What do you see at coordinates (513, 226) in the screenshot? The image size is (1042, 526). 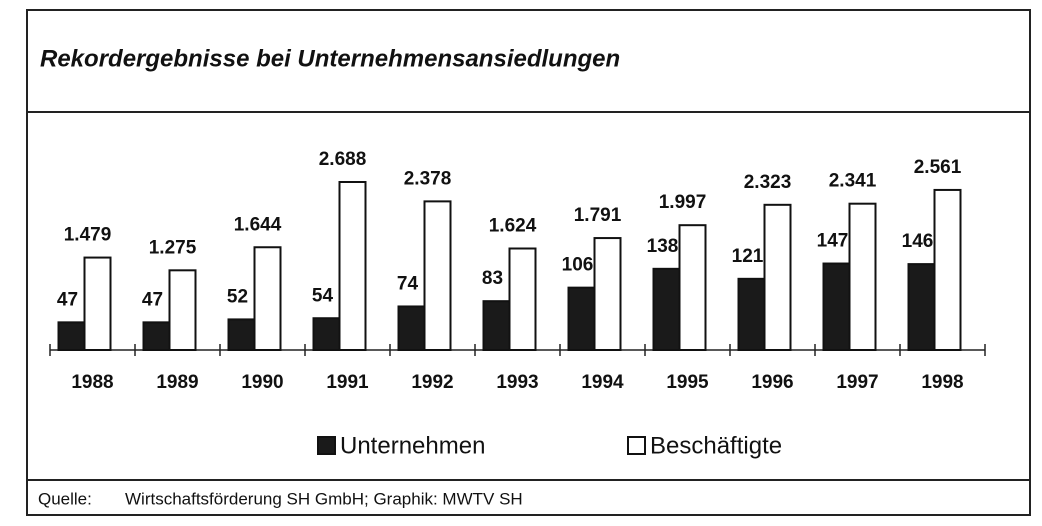 I see `data-label: 1.624` at bounding box center [513, 226].